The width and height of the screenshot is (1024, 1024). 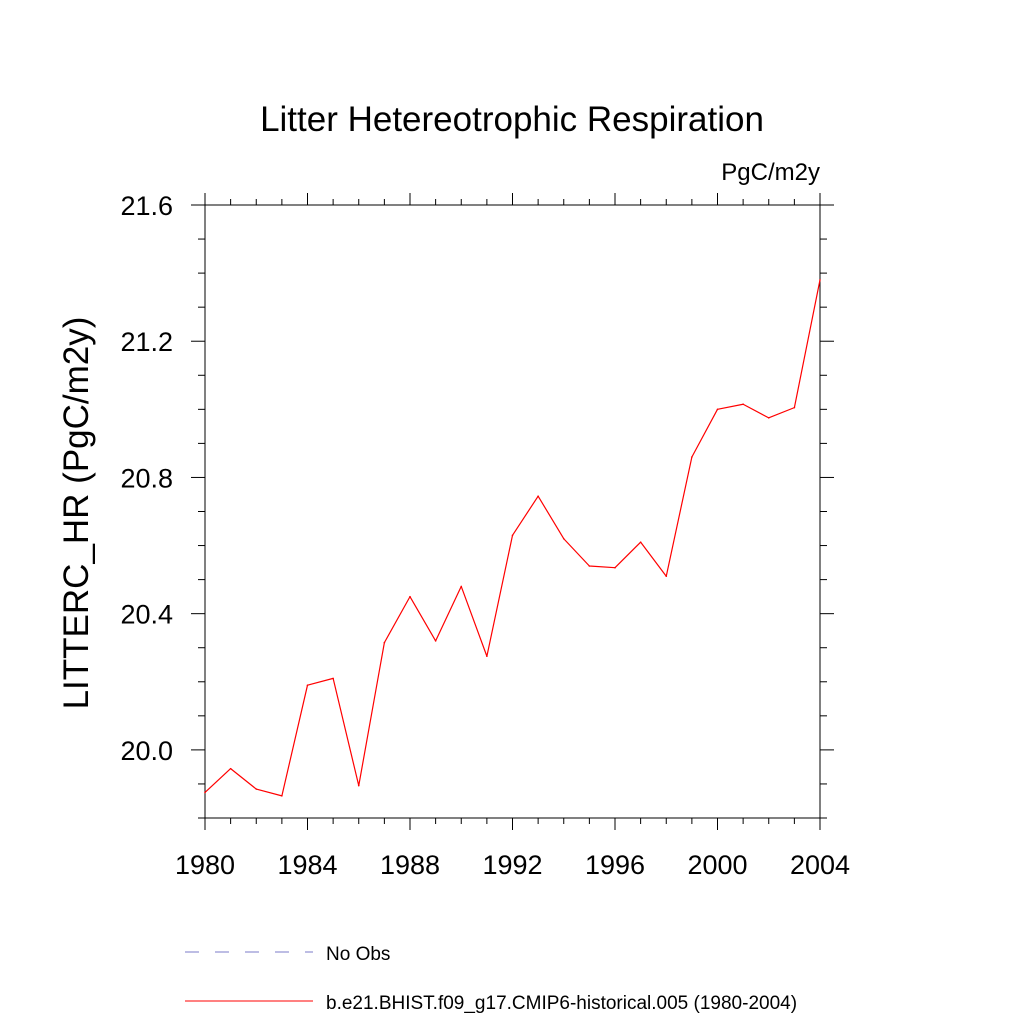 What do you see at coordinates (410, 596) in the screenshot?
I see `data-point-1988` at bounding box center [410, 596].